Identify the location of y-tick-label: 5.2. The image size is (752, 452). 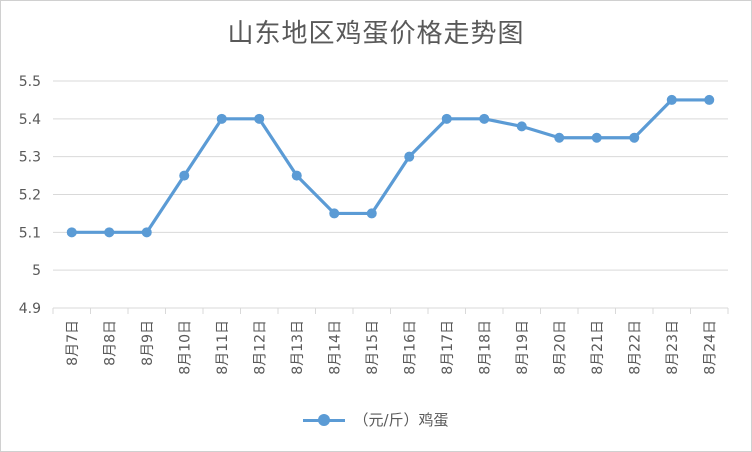
(30, 196).